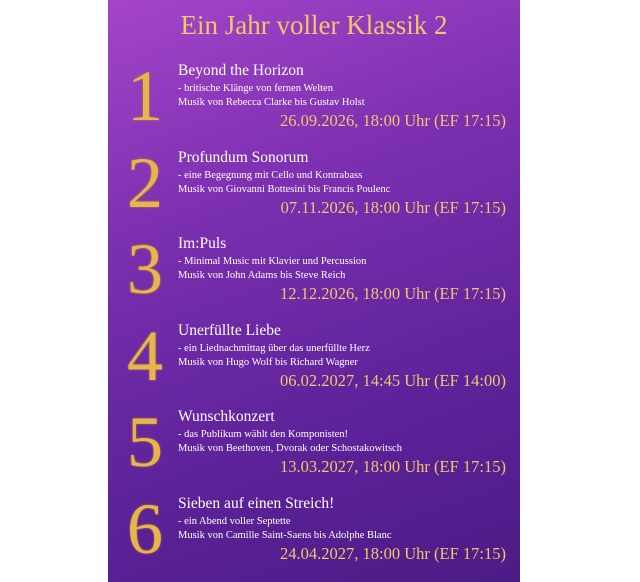  What do you see at coordinates (255, 88) in the screenshot?
I see `event-subtitle: - britische Klänge von fernen Welten` at bounding box center [255, 88].